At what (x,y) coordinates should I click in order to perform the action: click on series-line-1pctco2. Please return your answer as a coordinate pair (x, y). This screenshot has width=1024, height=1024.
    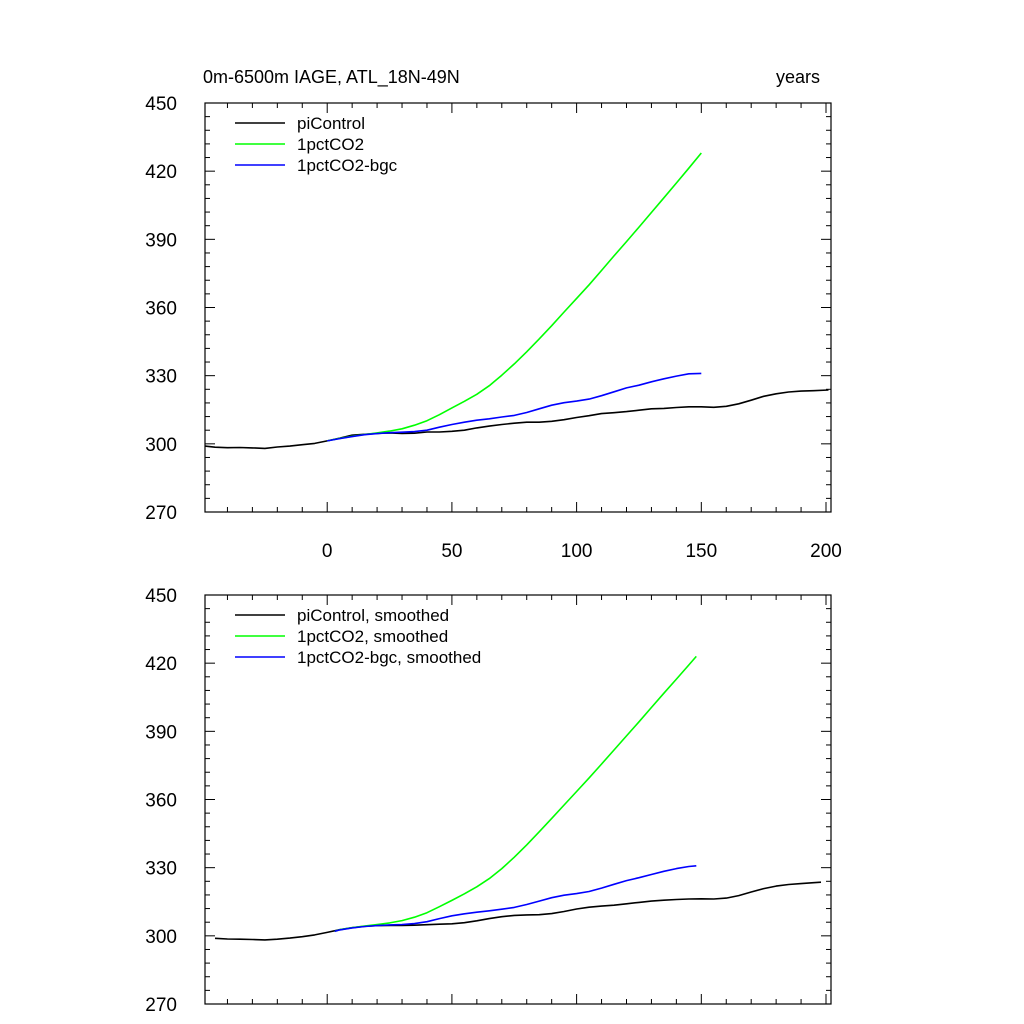
    Looking at the image, I should click on (514, 297).